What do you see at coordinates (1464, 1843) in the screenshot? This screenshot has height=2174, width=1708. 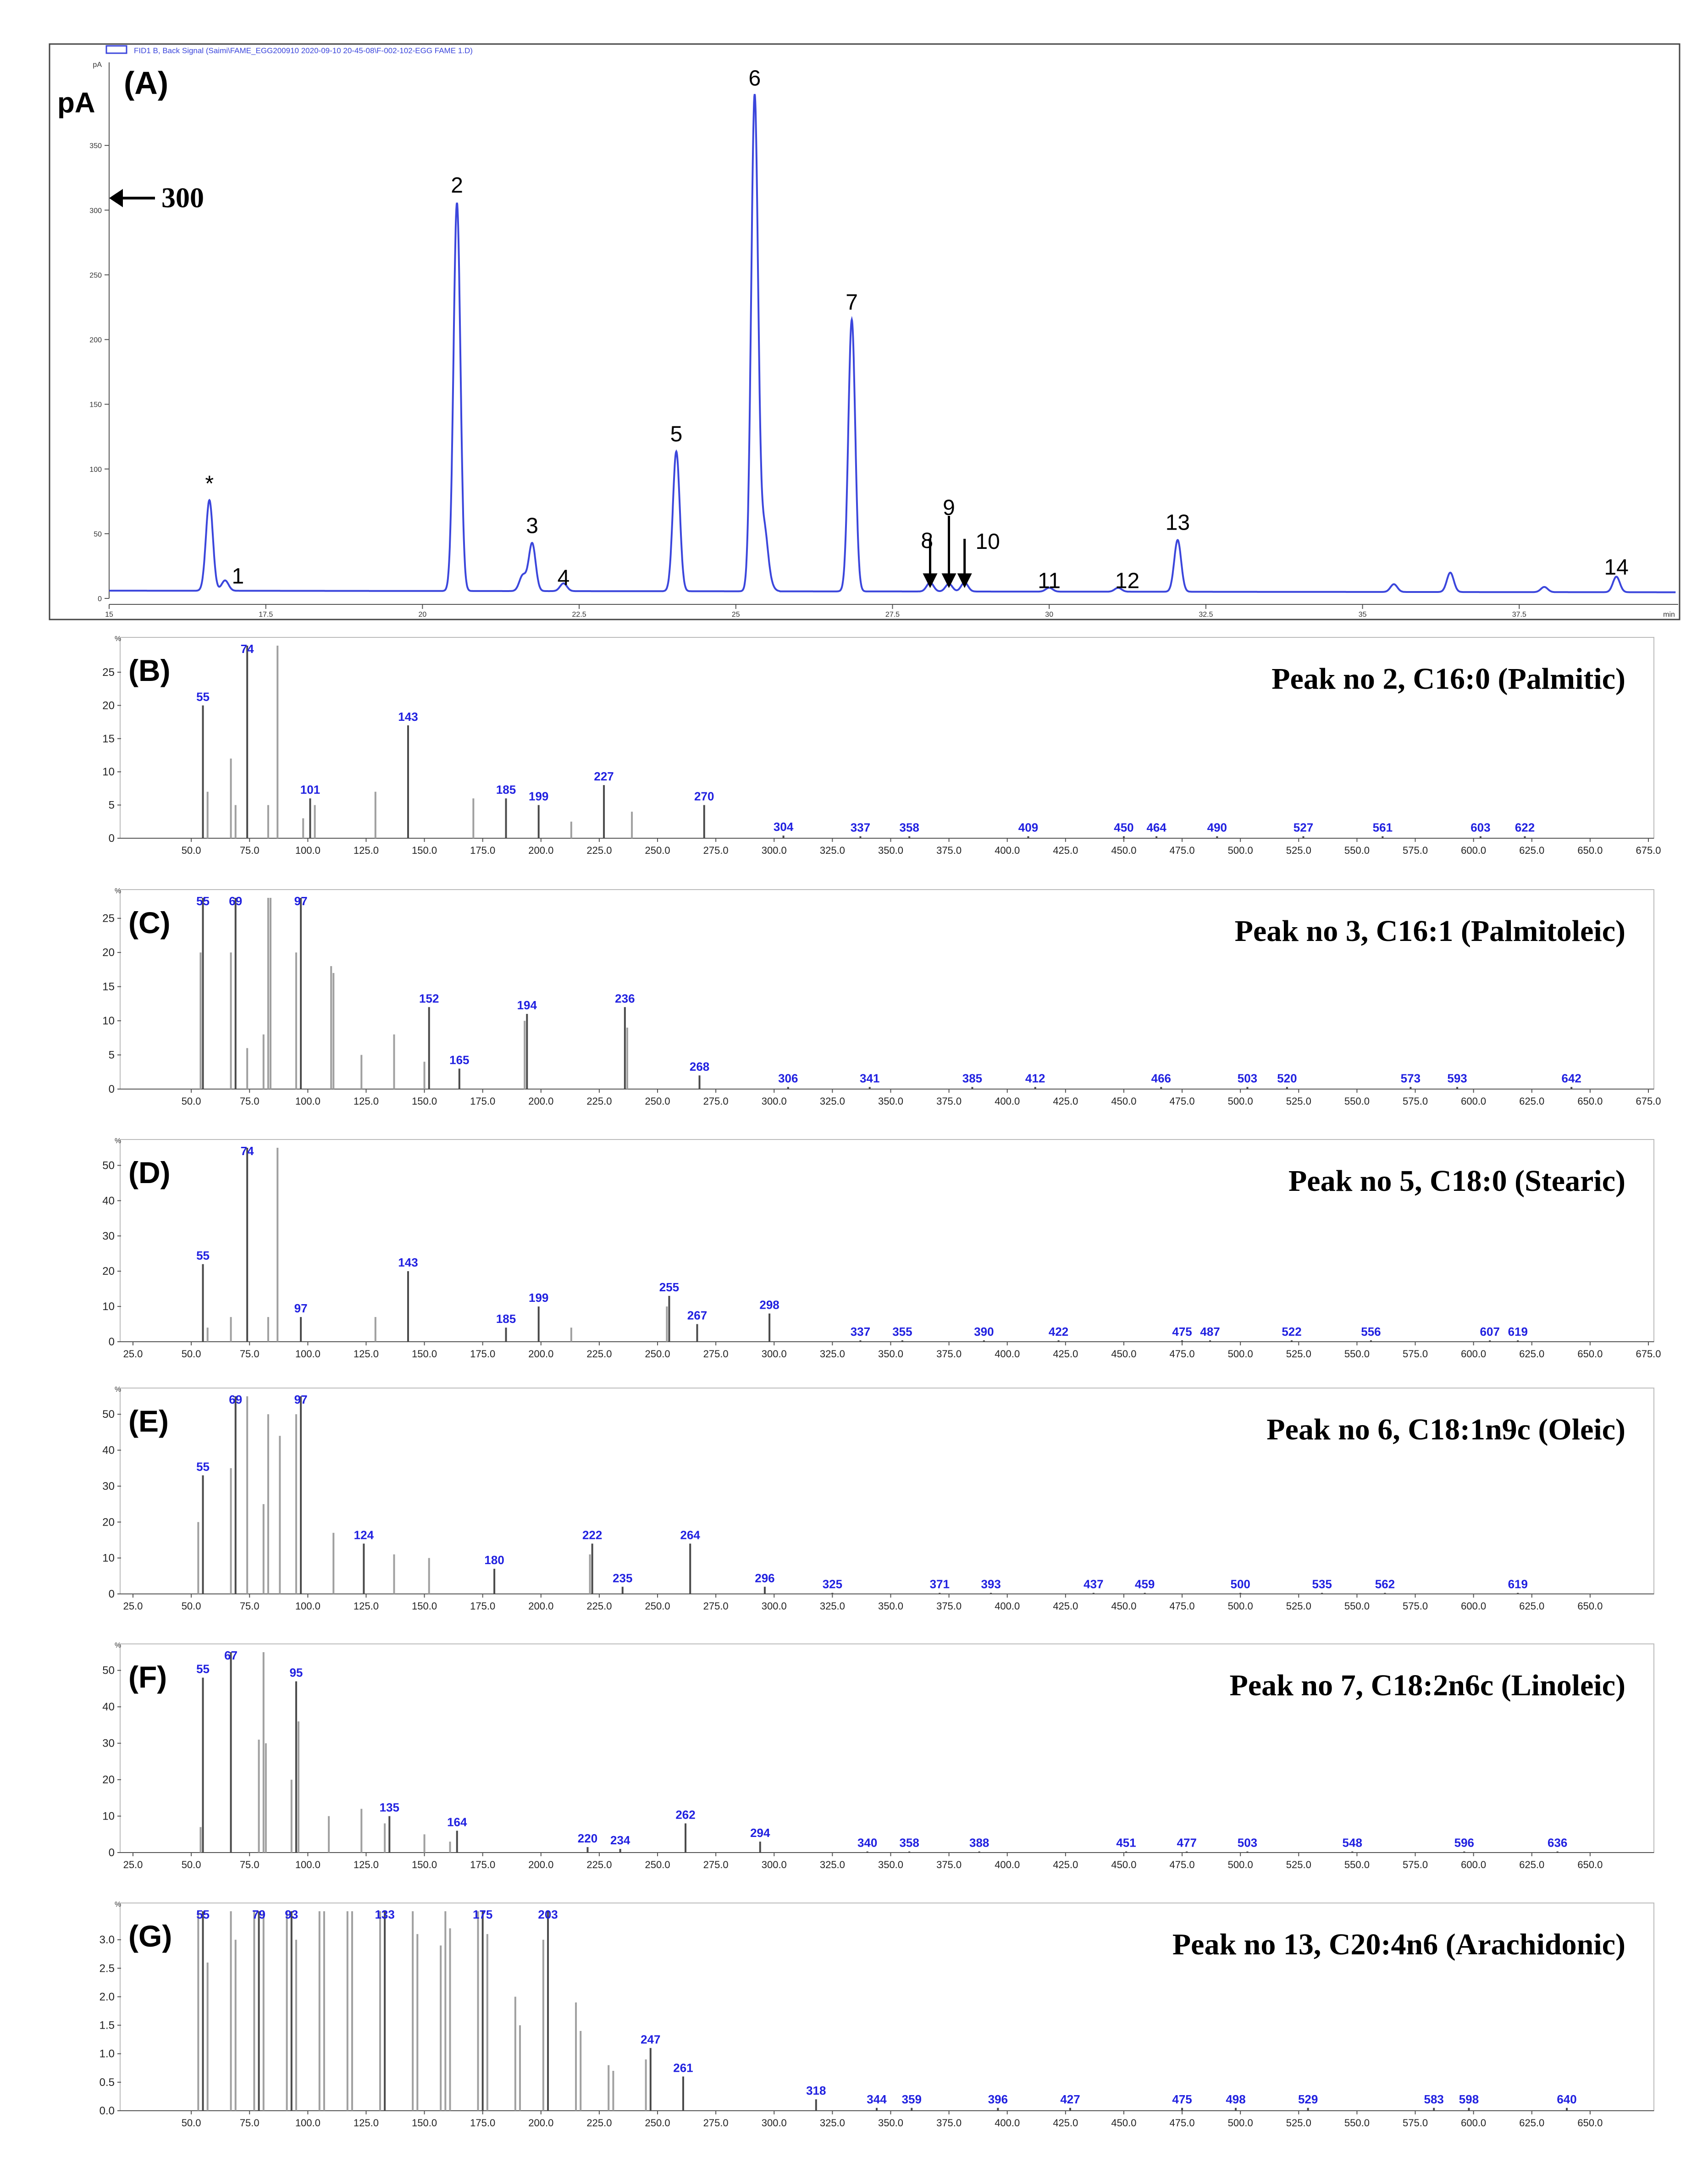 I see `mz-label: 596` at bounding box center [1464, 1843].